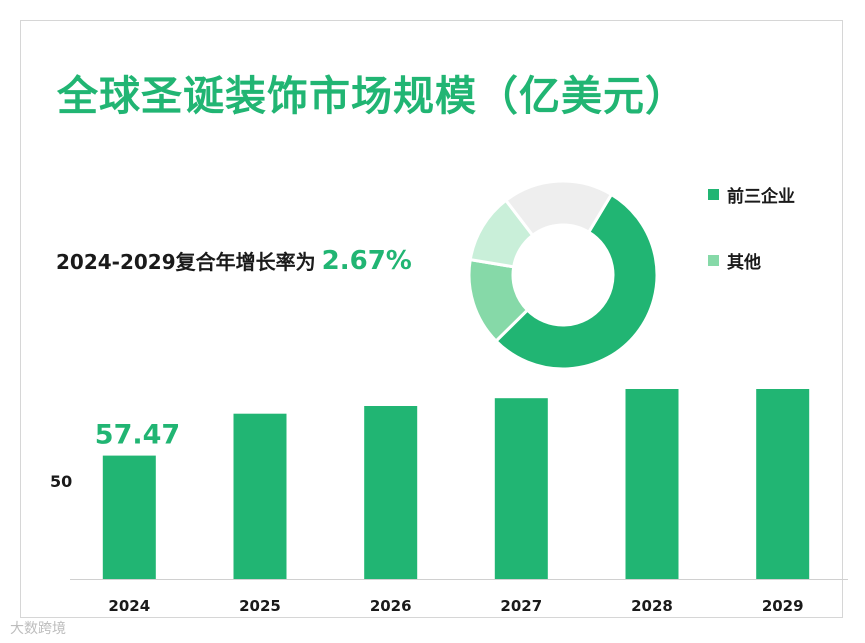 This screenshot has width=865, height=643. What do you see at coordinates (521, 488) in the screenshot?
I see `bar-2027` at bounding box center [521, 488].